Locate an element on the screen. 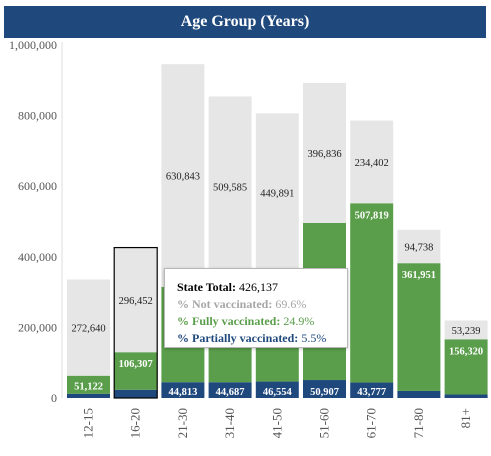  data-label: 449,891 is located at coordinates (277, 194).